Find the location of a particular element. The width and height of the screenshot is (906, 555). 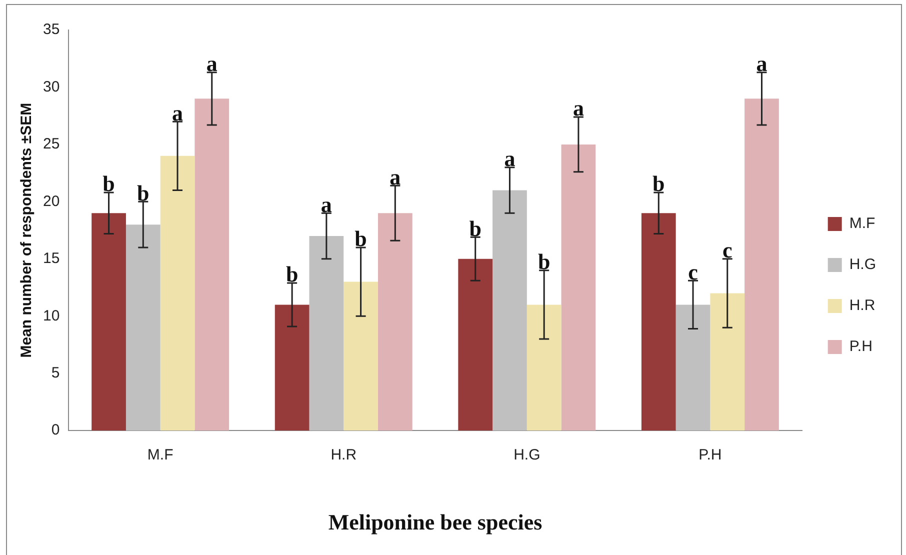

x-tick-label: H.R is located at coordinates (343, 455).